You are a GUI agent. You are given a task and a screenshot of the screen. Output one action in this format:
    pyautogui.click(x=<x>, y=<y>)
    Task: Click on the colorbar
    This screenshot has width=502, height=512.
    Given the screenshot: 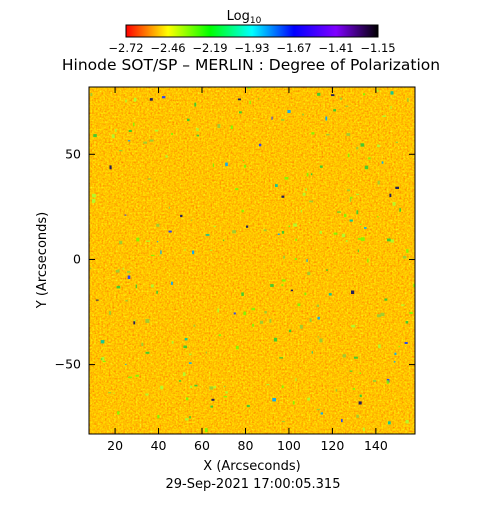 What is the action you would take?
    pyautogui.click(x=252, y=31)
    